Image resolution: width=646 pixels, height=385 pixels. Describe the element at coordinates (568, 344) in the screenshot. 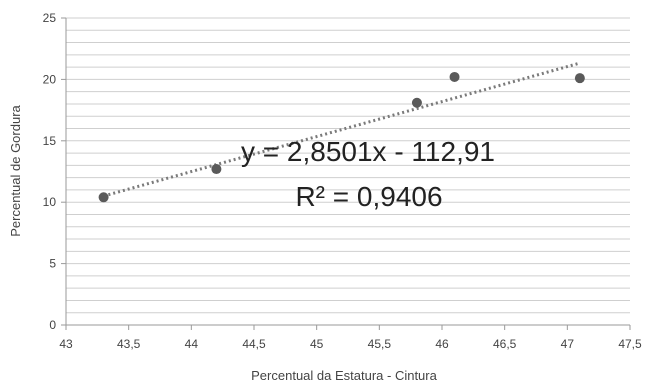

I see `x-tick-label: 47` at that location.